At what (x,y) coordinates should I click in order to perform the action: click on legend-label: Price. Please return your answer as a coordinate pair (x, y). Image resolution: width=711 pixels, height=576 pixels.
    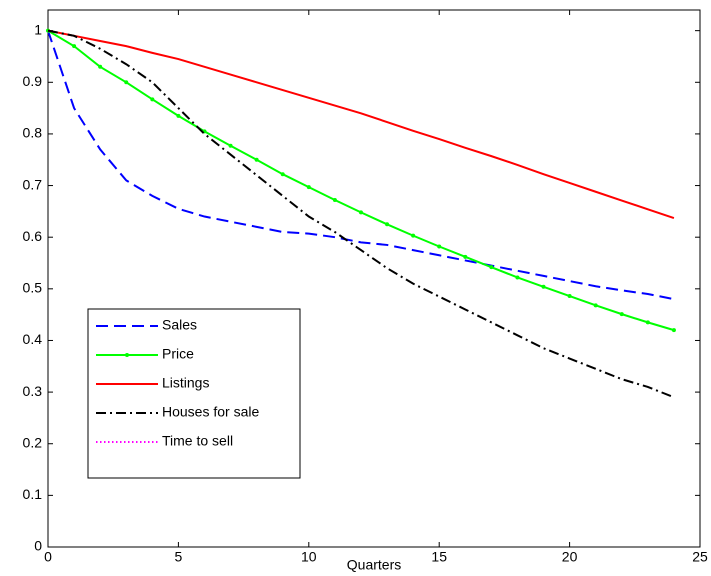
    Looking at the image, I should click on (178, 354).